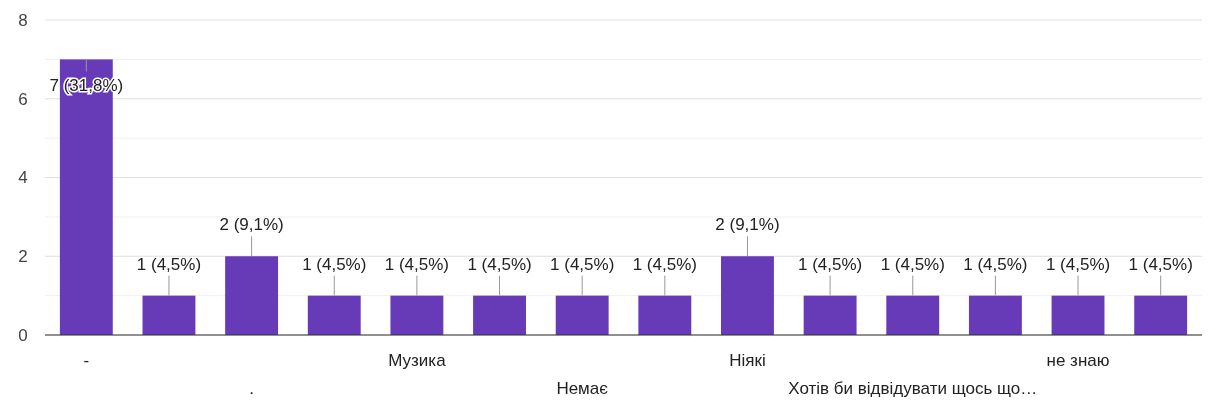  I want to click on x-tick-label: Музика, so click(417, 360).